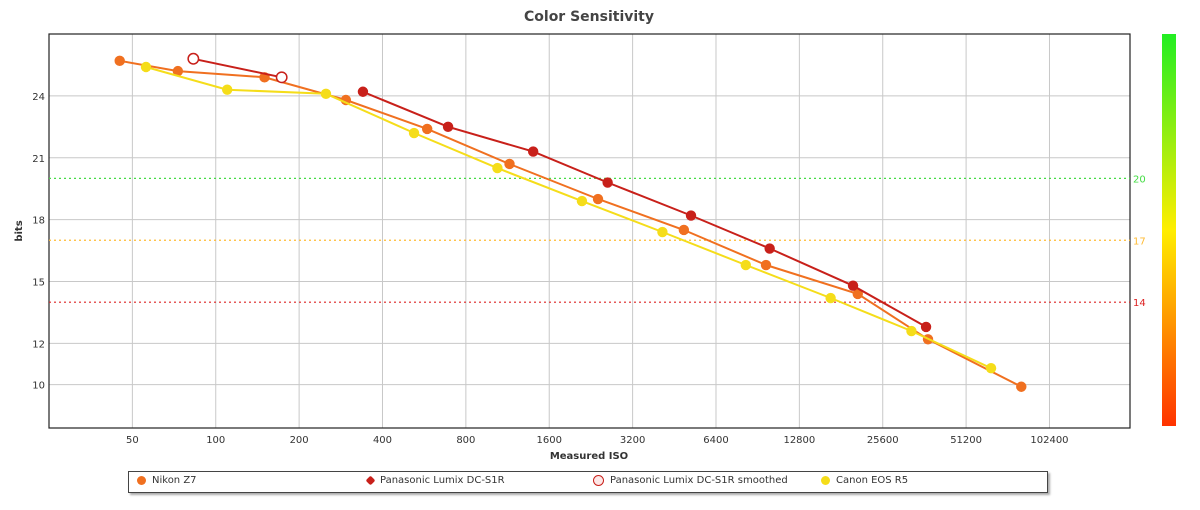  Describe the element at coordinates (174, 480) in the screenshot. I see `legend-label: Nikon Z7` at that location.